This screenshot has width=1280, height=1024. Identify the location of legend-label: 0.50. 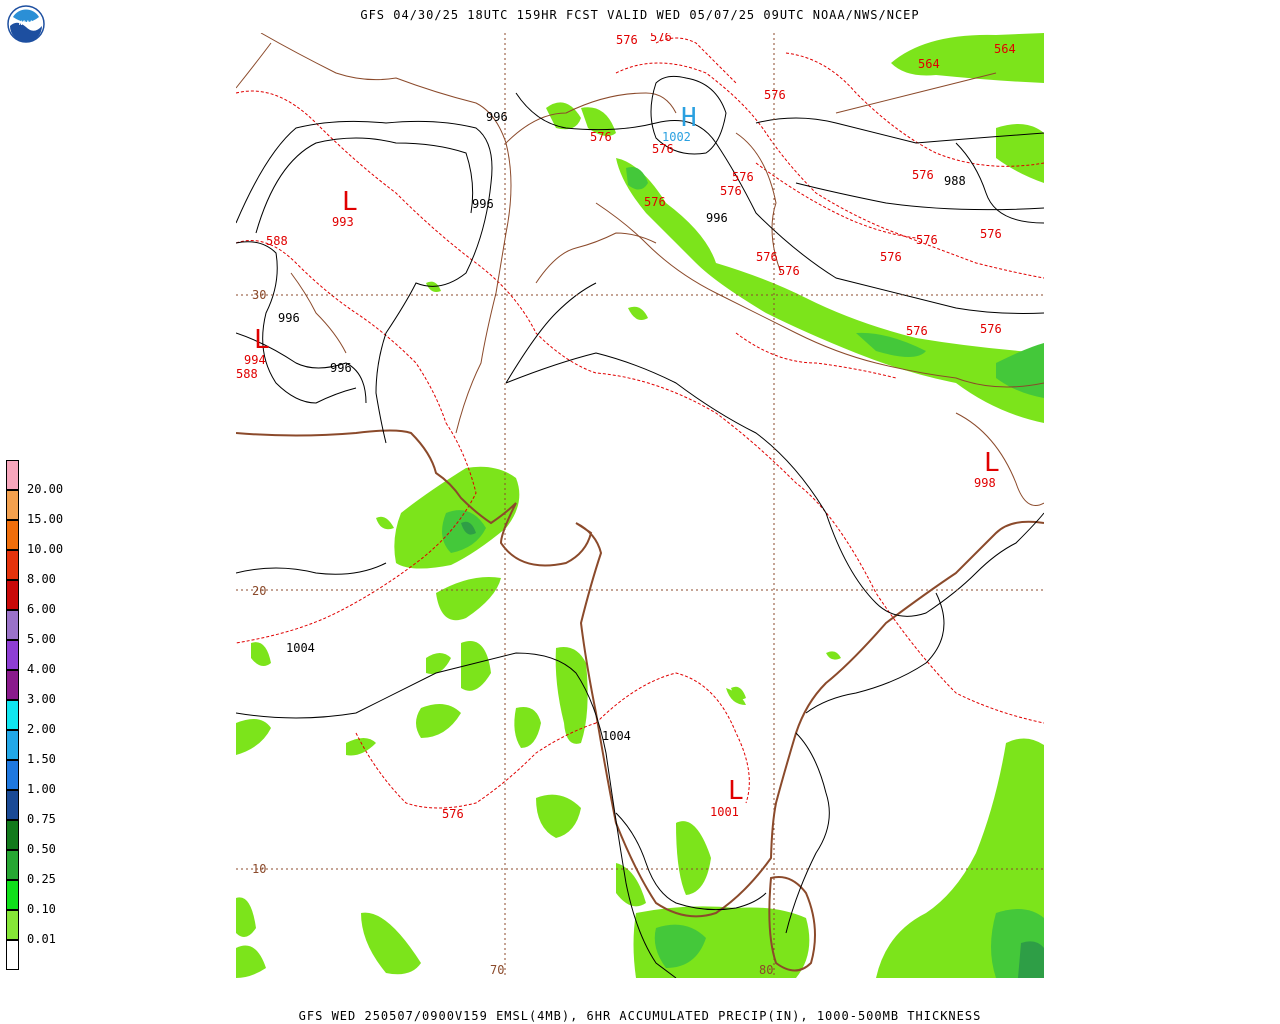
(41, 849).